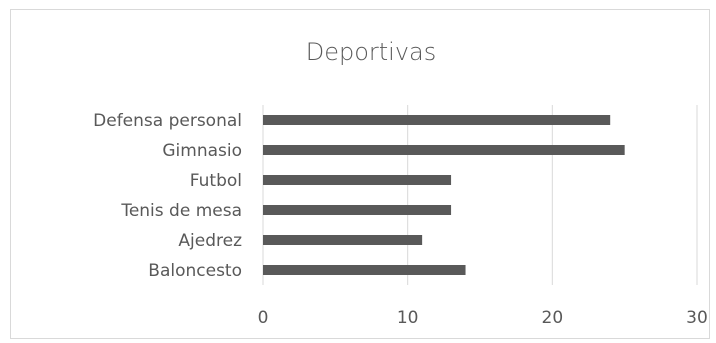  I want to click on x-tick-labels: 0 10 20 30, so click(483, 318).